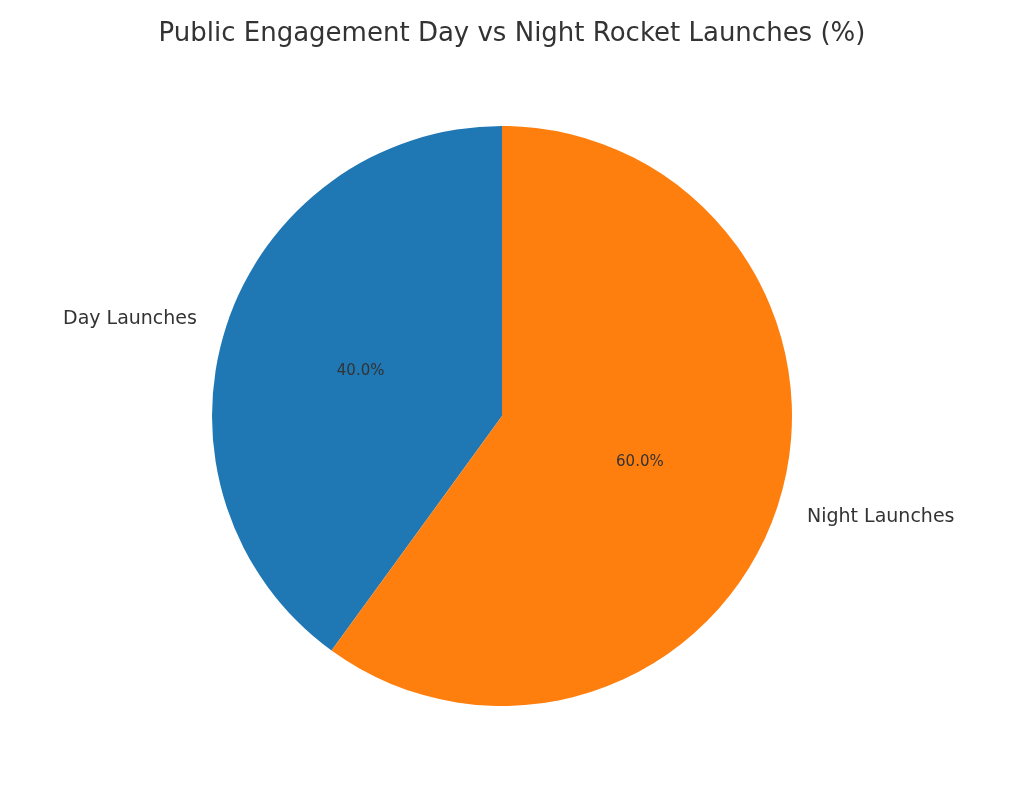  What do you see at coordinates (360, 370) in the screenshot?
I see `data-label: 40.0%` at bounding box center [360, 370].